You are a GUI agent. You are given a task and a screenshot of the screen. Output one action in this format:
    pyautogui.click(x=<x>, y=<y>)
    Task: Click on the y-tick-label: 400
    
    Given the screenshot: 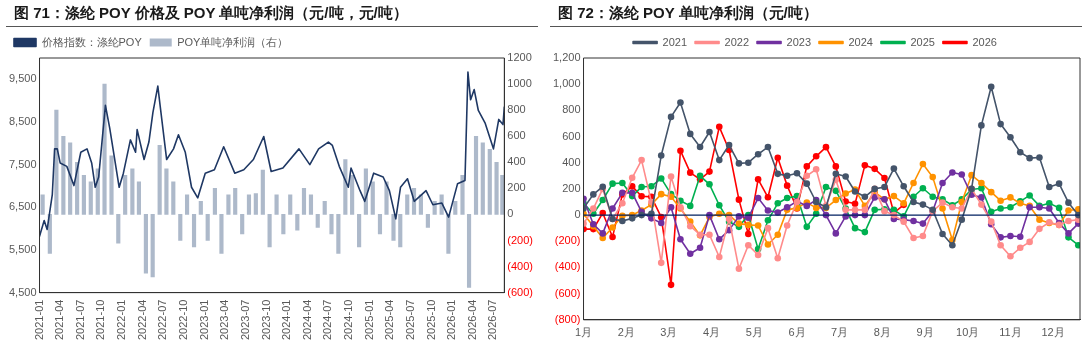 What is the action you would take?
    pyautogui.click(x=571, y=161)
    